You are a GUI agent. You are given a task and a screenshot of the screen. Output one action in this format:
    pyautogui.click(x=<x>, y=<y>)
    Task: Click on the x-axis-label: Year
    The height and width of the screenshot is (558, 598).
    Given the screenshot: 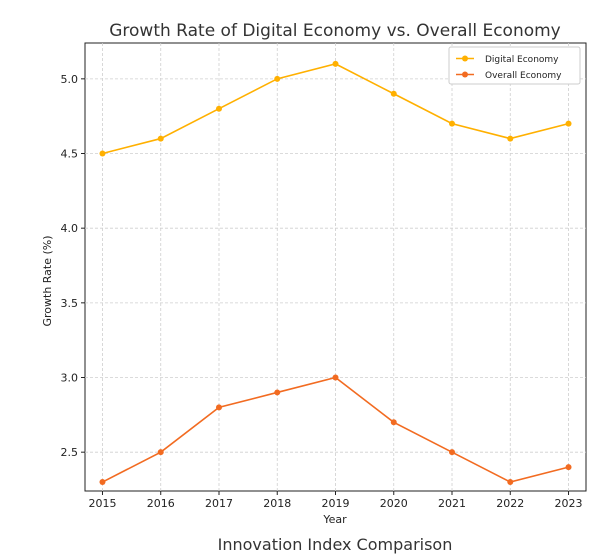 What is the action you would take?
    pyautogui.click(x=334, y=519)
    